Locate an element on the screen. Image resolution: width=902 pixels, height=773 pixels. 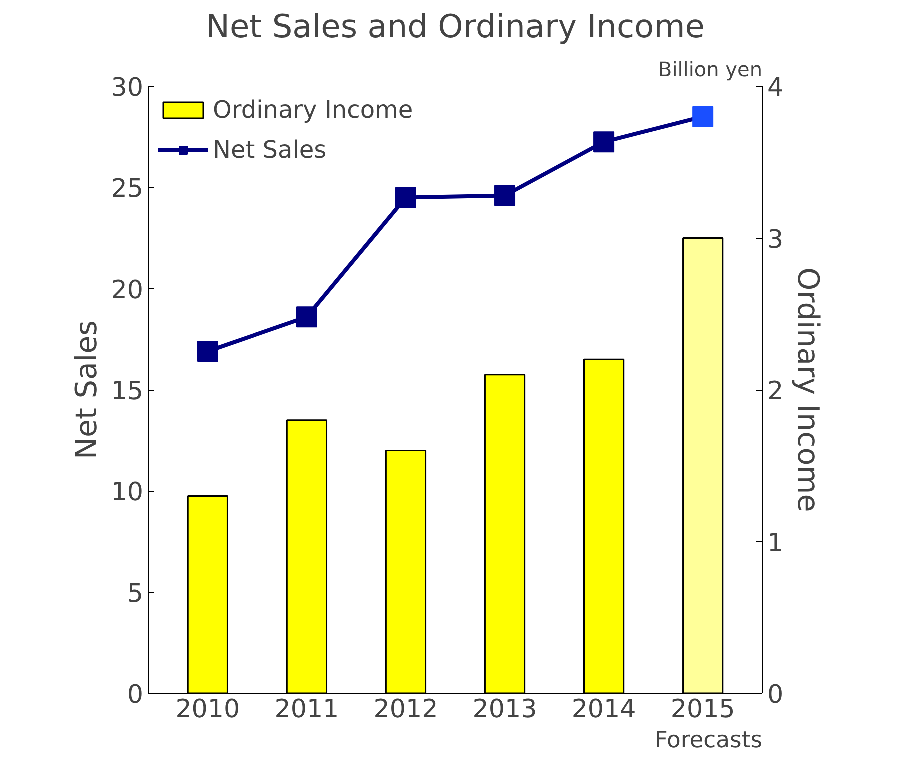
x-tick-label: 2010 is located at coordinates (208, 709).